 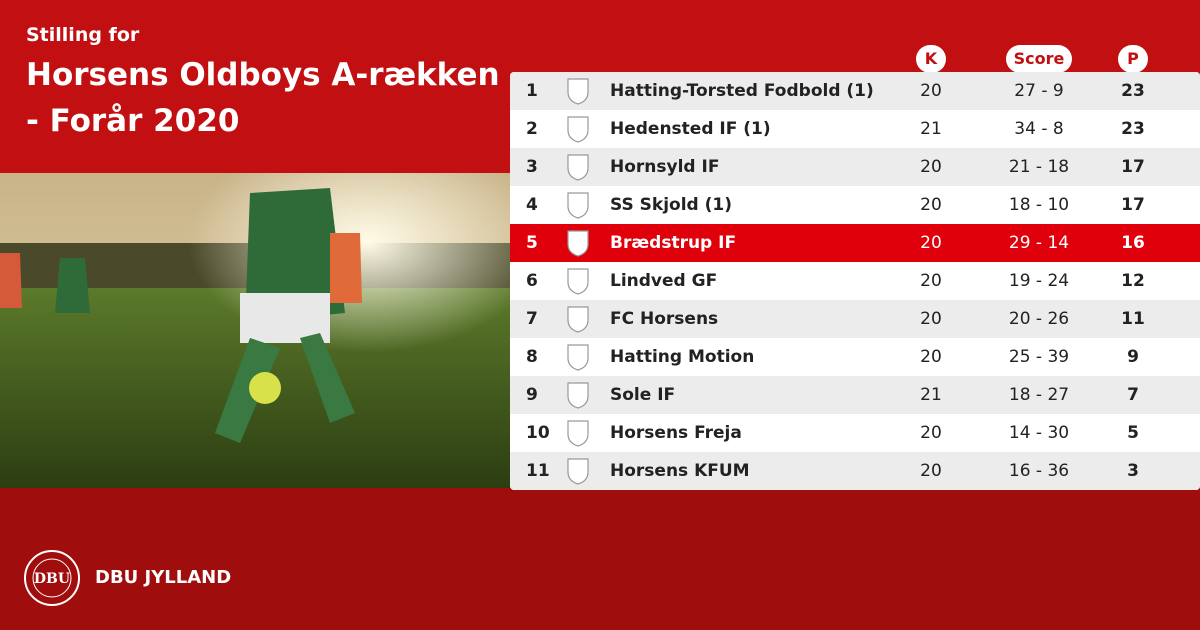 What do you see at coordinates (532, 205) in the screenshot?
I see `rank: 4` at bounding box center [532, 205].